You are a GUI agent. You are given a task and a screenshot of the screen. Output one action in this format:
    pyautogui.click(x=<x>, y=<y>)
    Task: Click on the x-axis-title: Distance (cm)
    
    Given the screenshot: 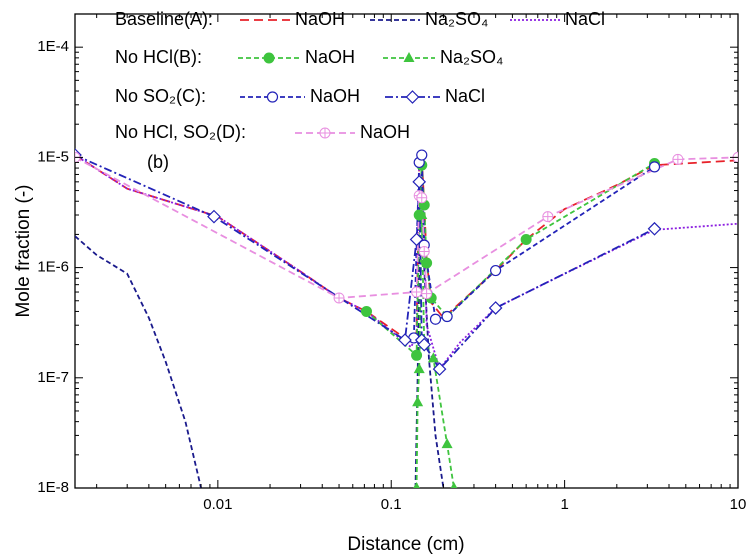 What is the action you would take?
    pyautogui.click(x=405, y=544)
    